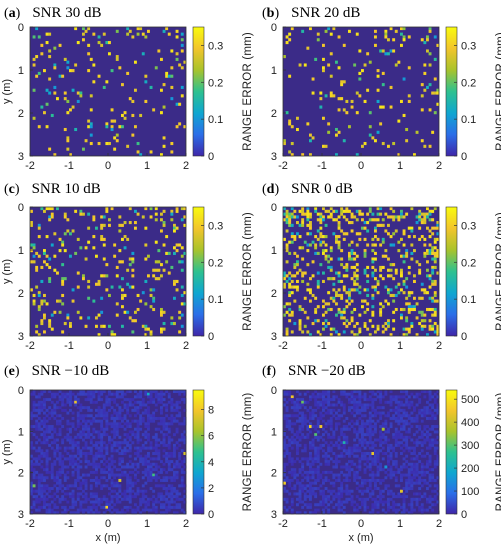 This screenshot has height=550, width=501. I want to click on panel-title: (b) SNR 20 dB, so click(311, 13).